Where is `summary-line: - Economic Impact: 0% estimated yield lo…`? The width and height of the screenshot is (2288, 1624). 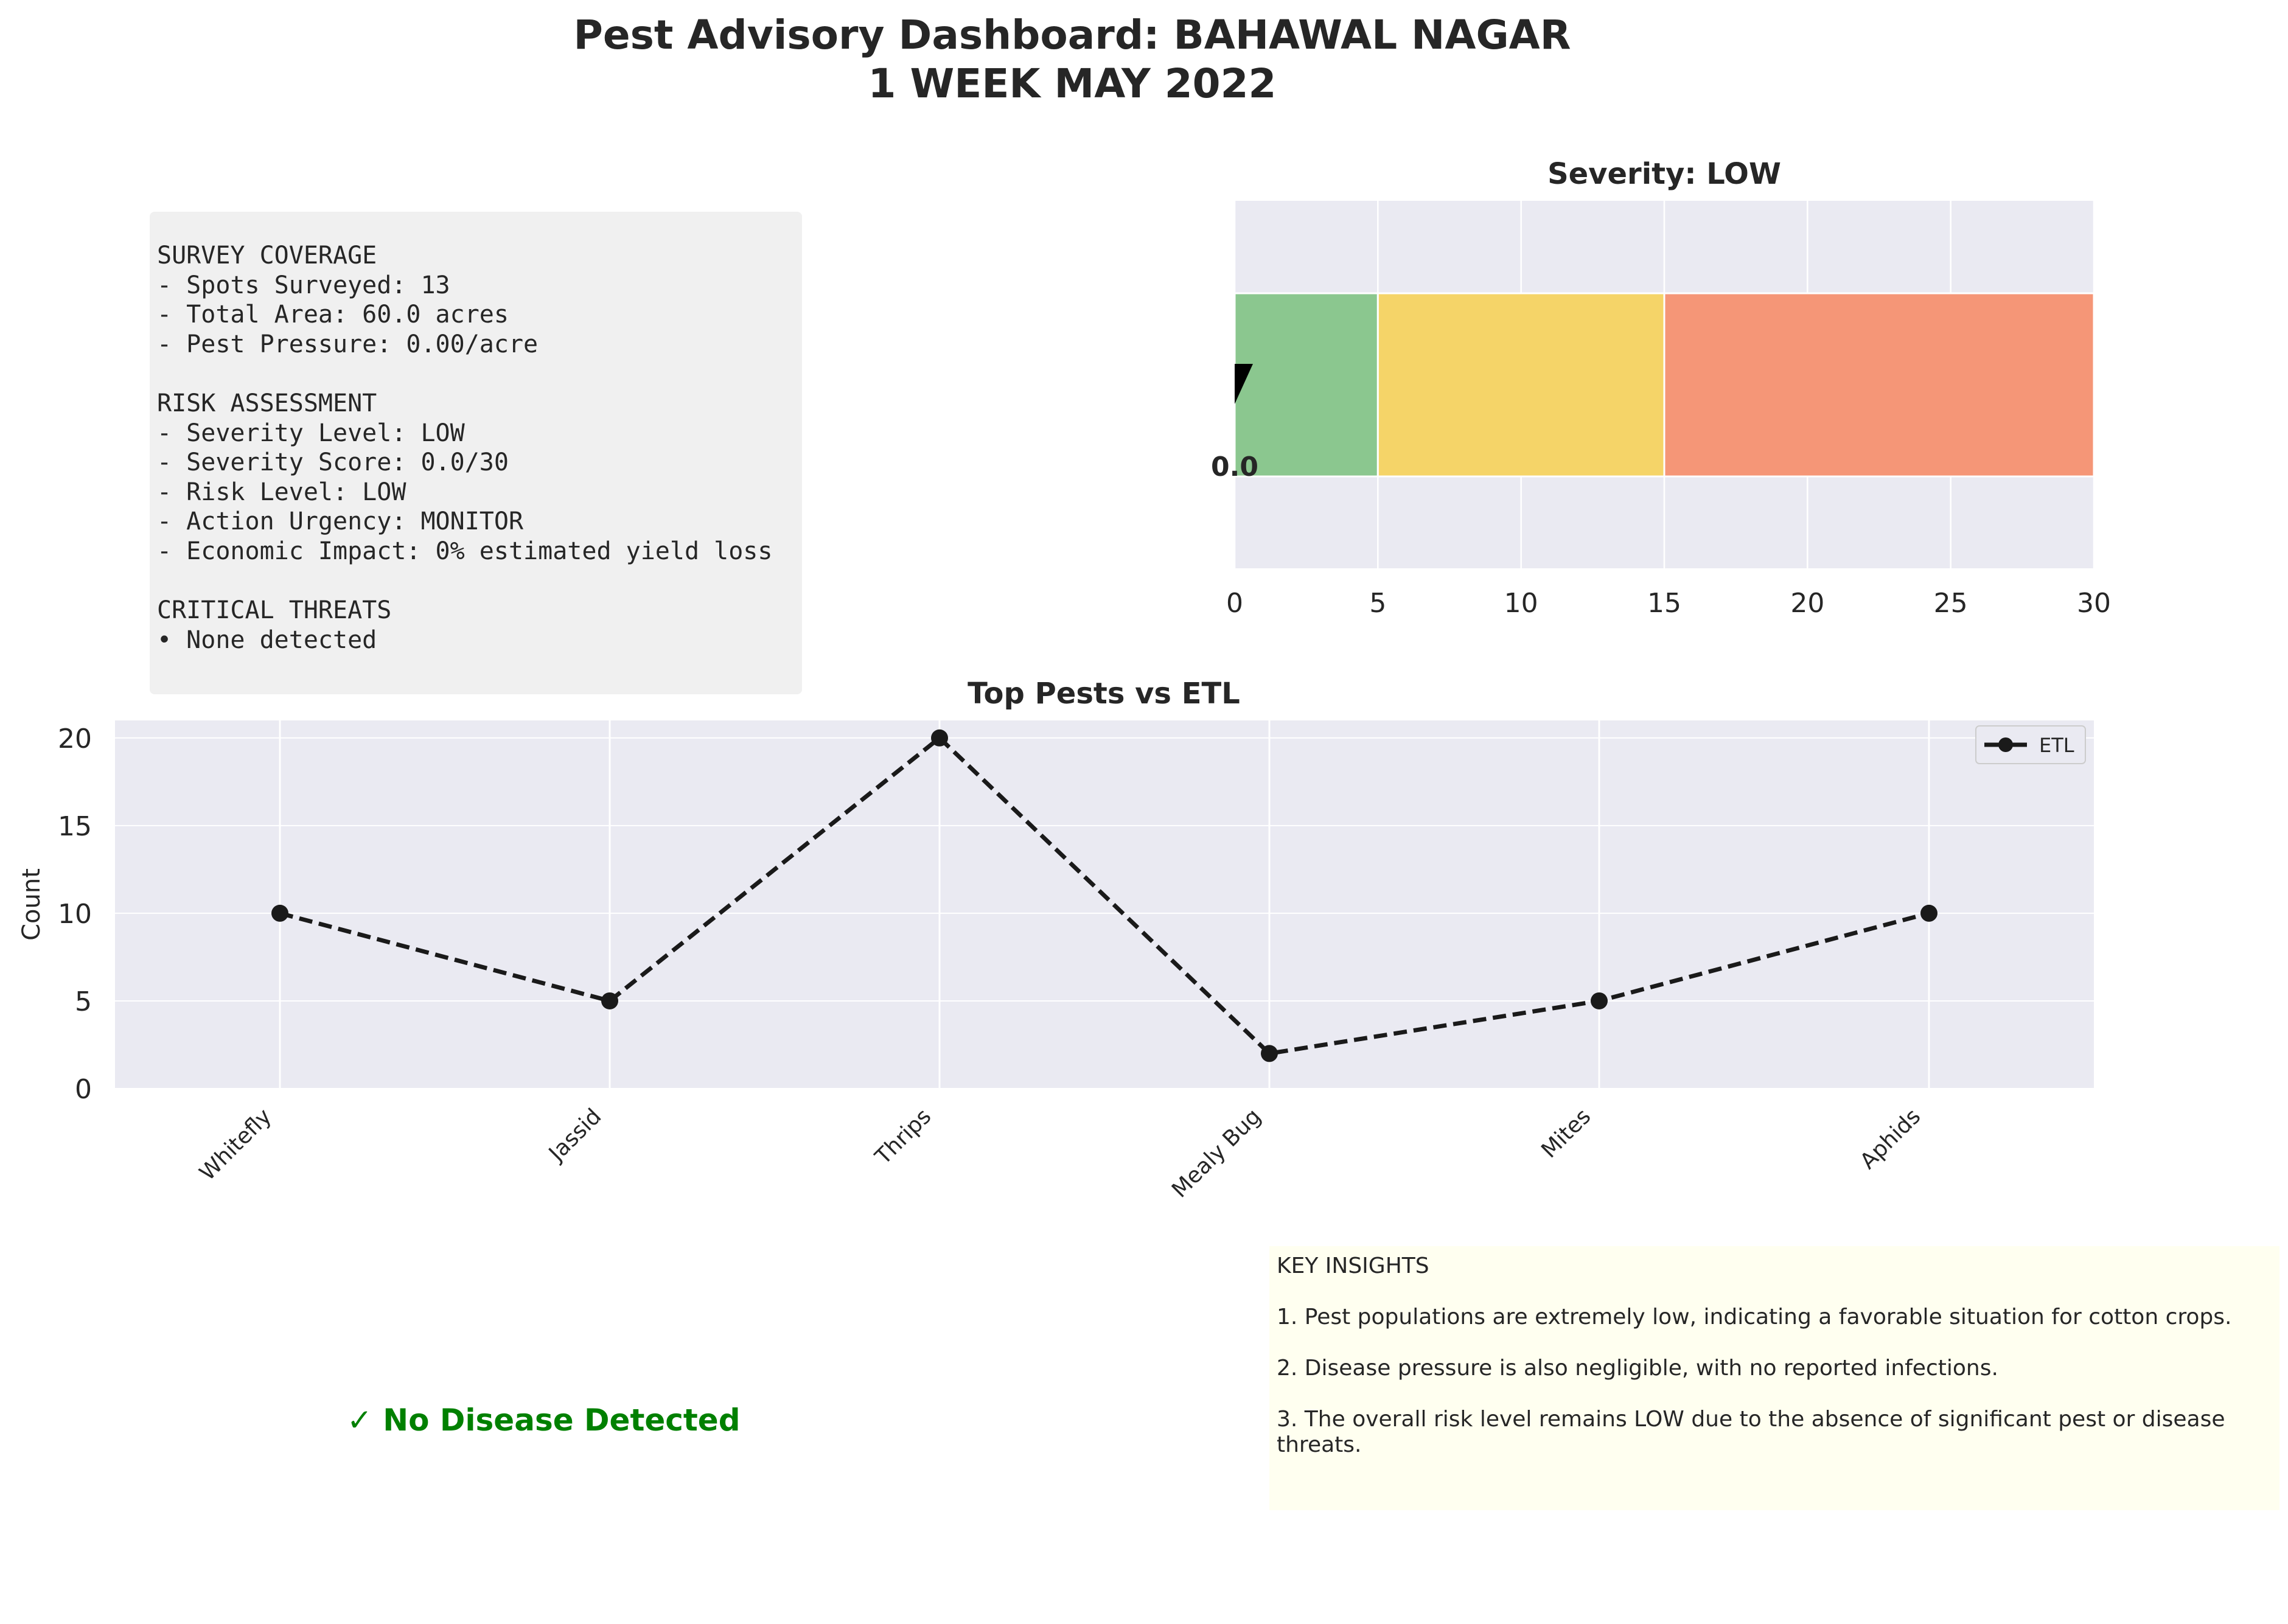 summary-line: - Economic Impact: 0% estimated yield lo… is located at coordinates (465, 551).